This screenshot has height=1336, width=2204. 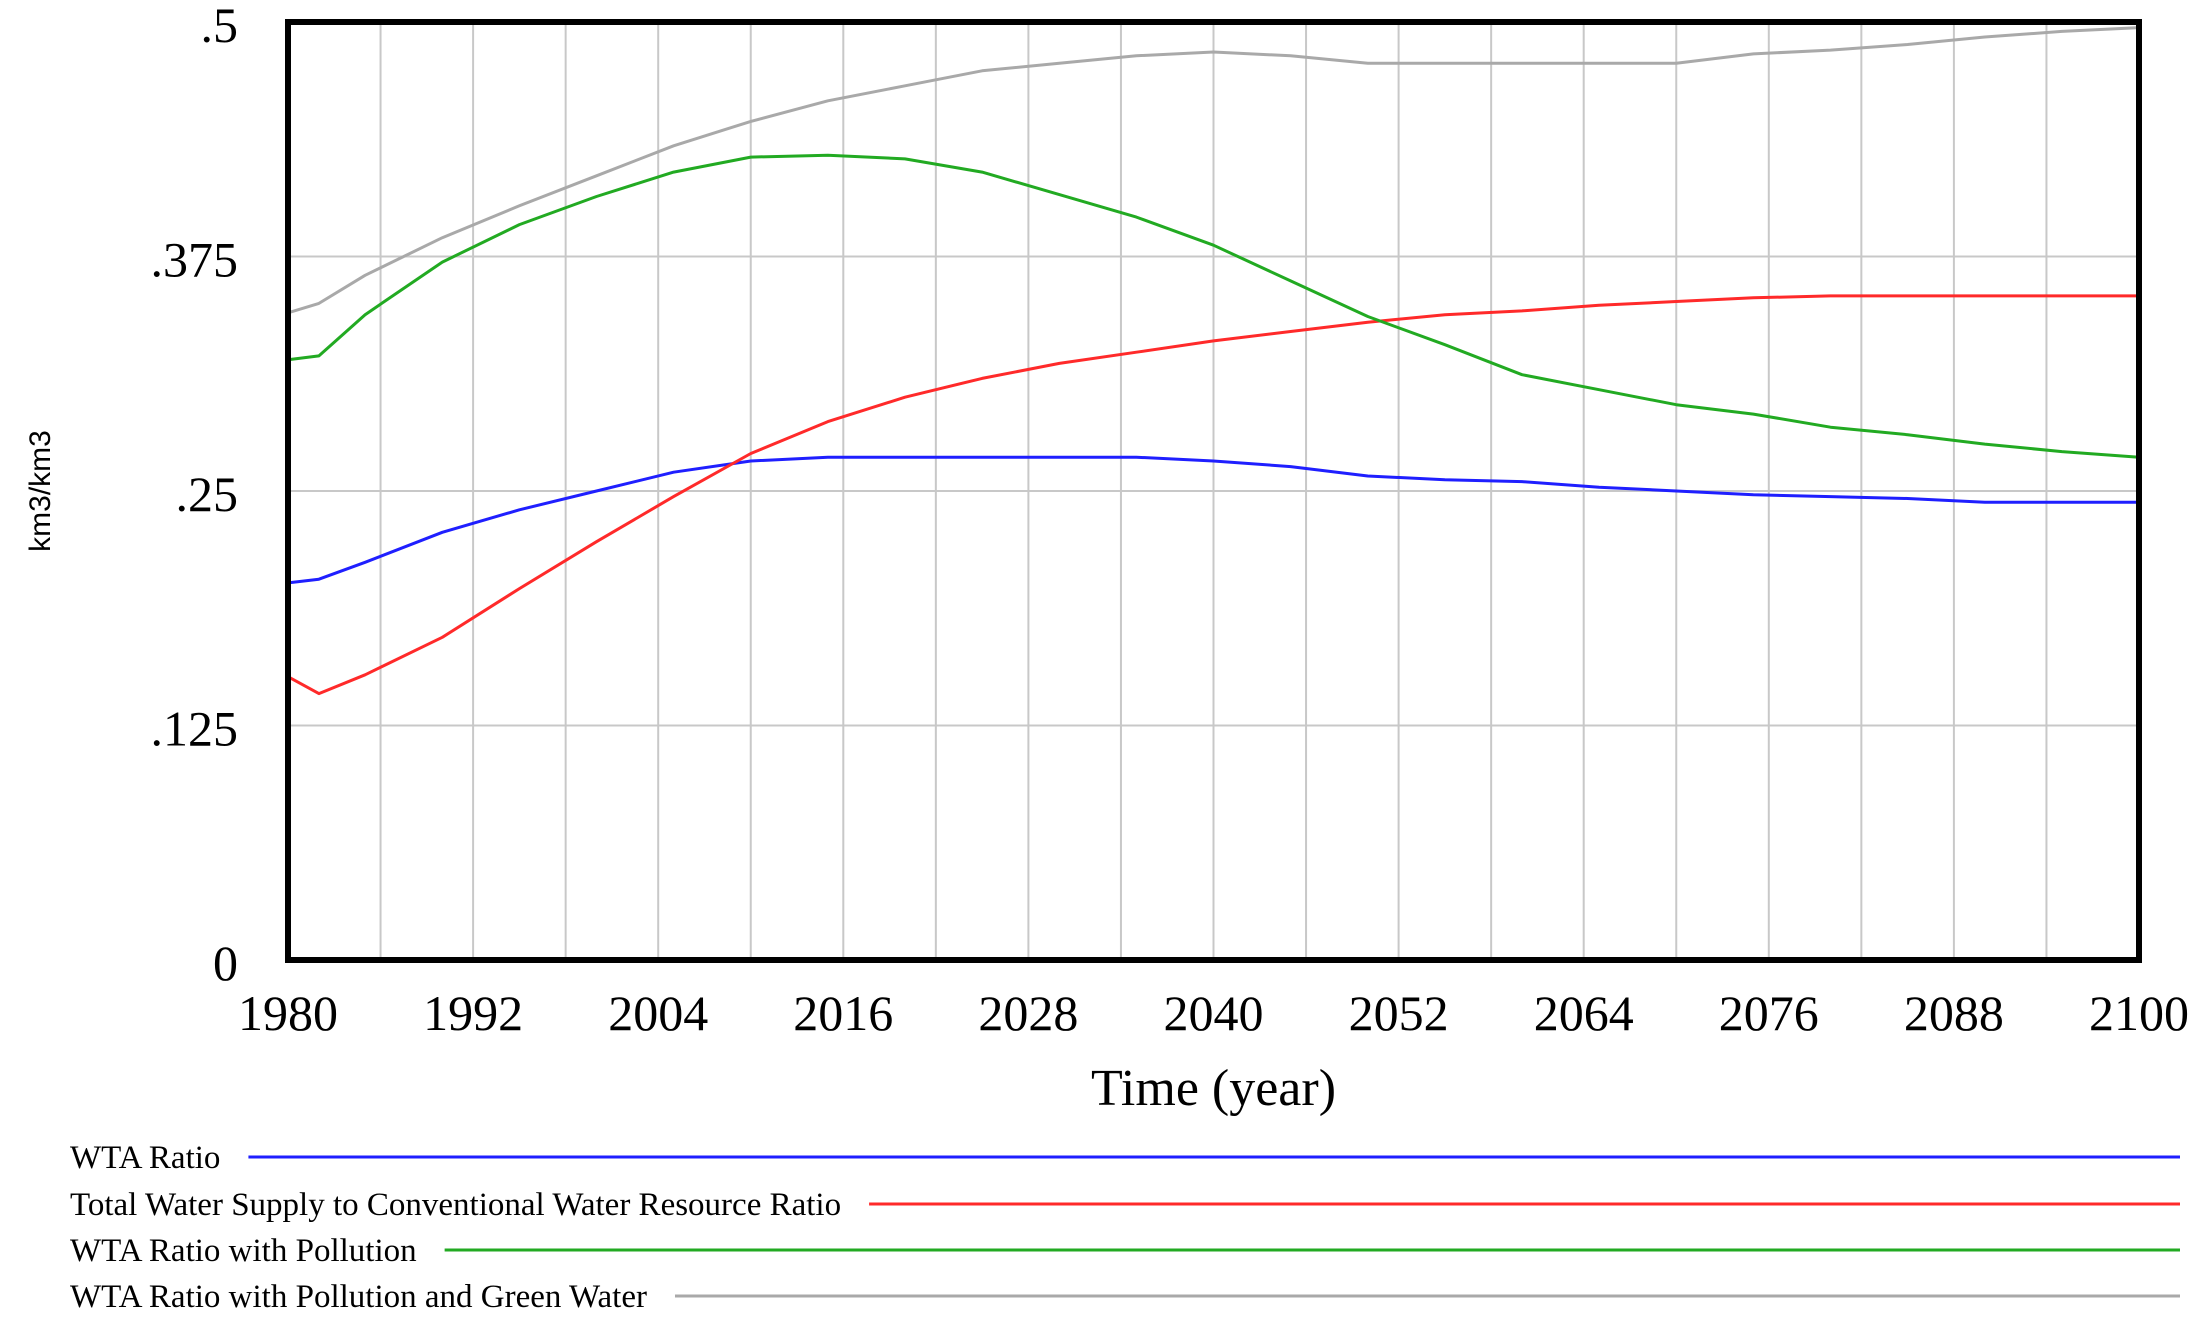 What do you see at coordinates (40, 491) in the screenshot?
I see `y-axis-title: km3/km3` at bounding box center [40, 491].